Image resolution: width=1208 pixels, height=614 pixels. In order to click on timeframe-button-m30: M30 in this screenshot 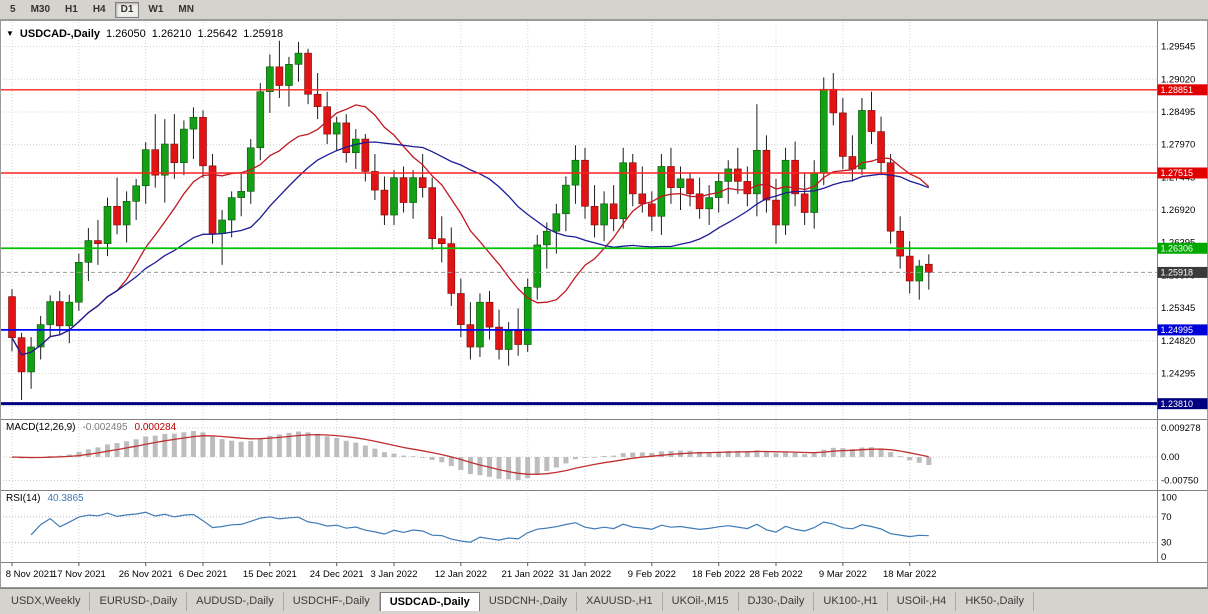, I will do `click(40, 9)`.